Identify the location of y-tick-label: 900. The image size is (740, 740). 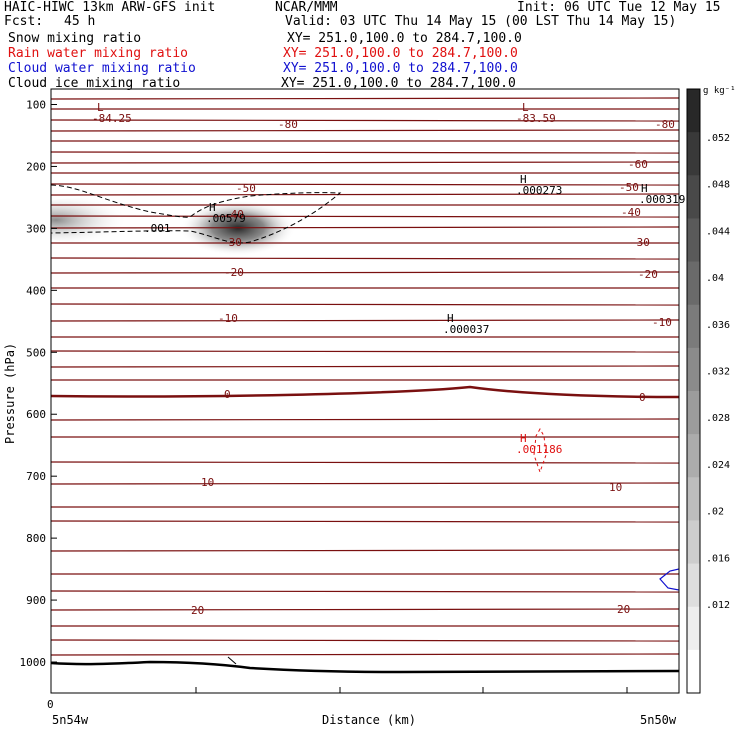
(36, 600).